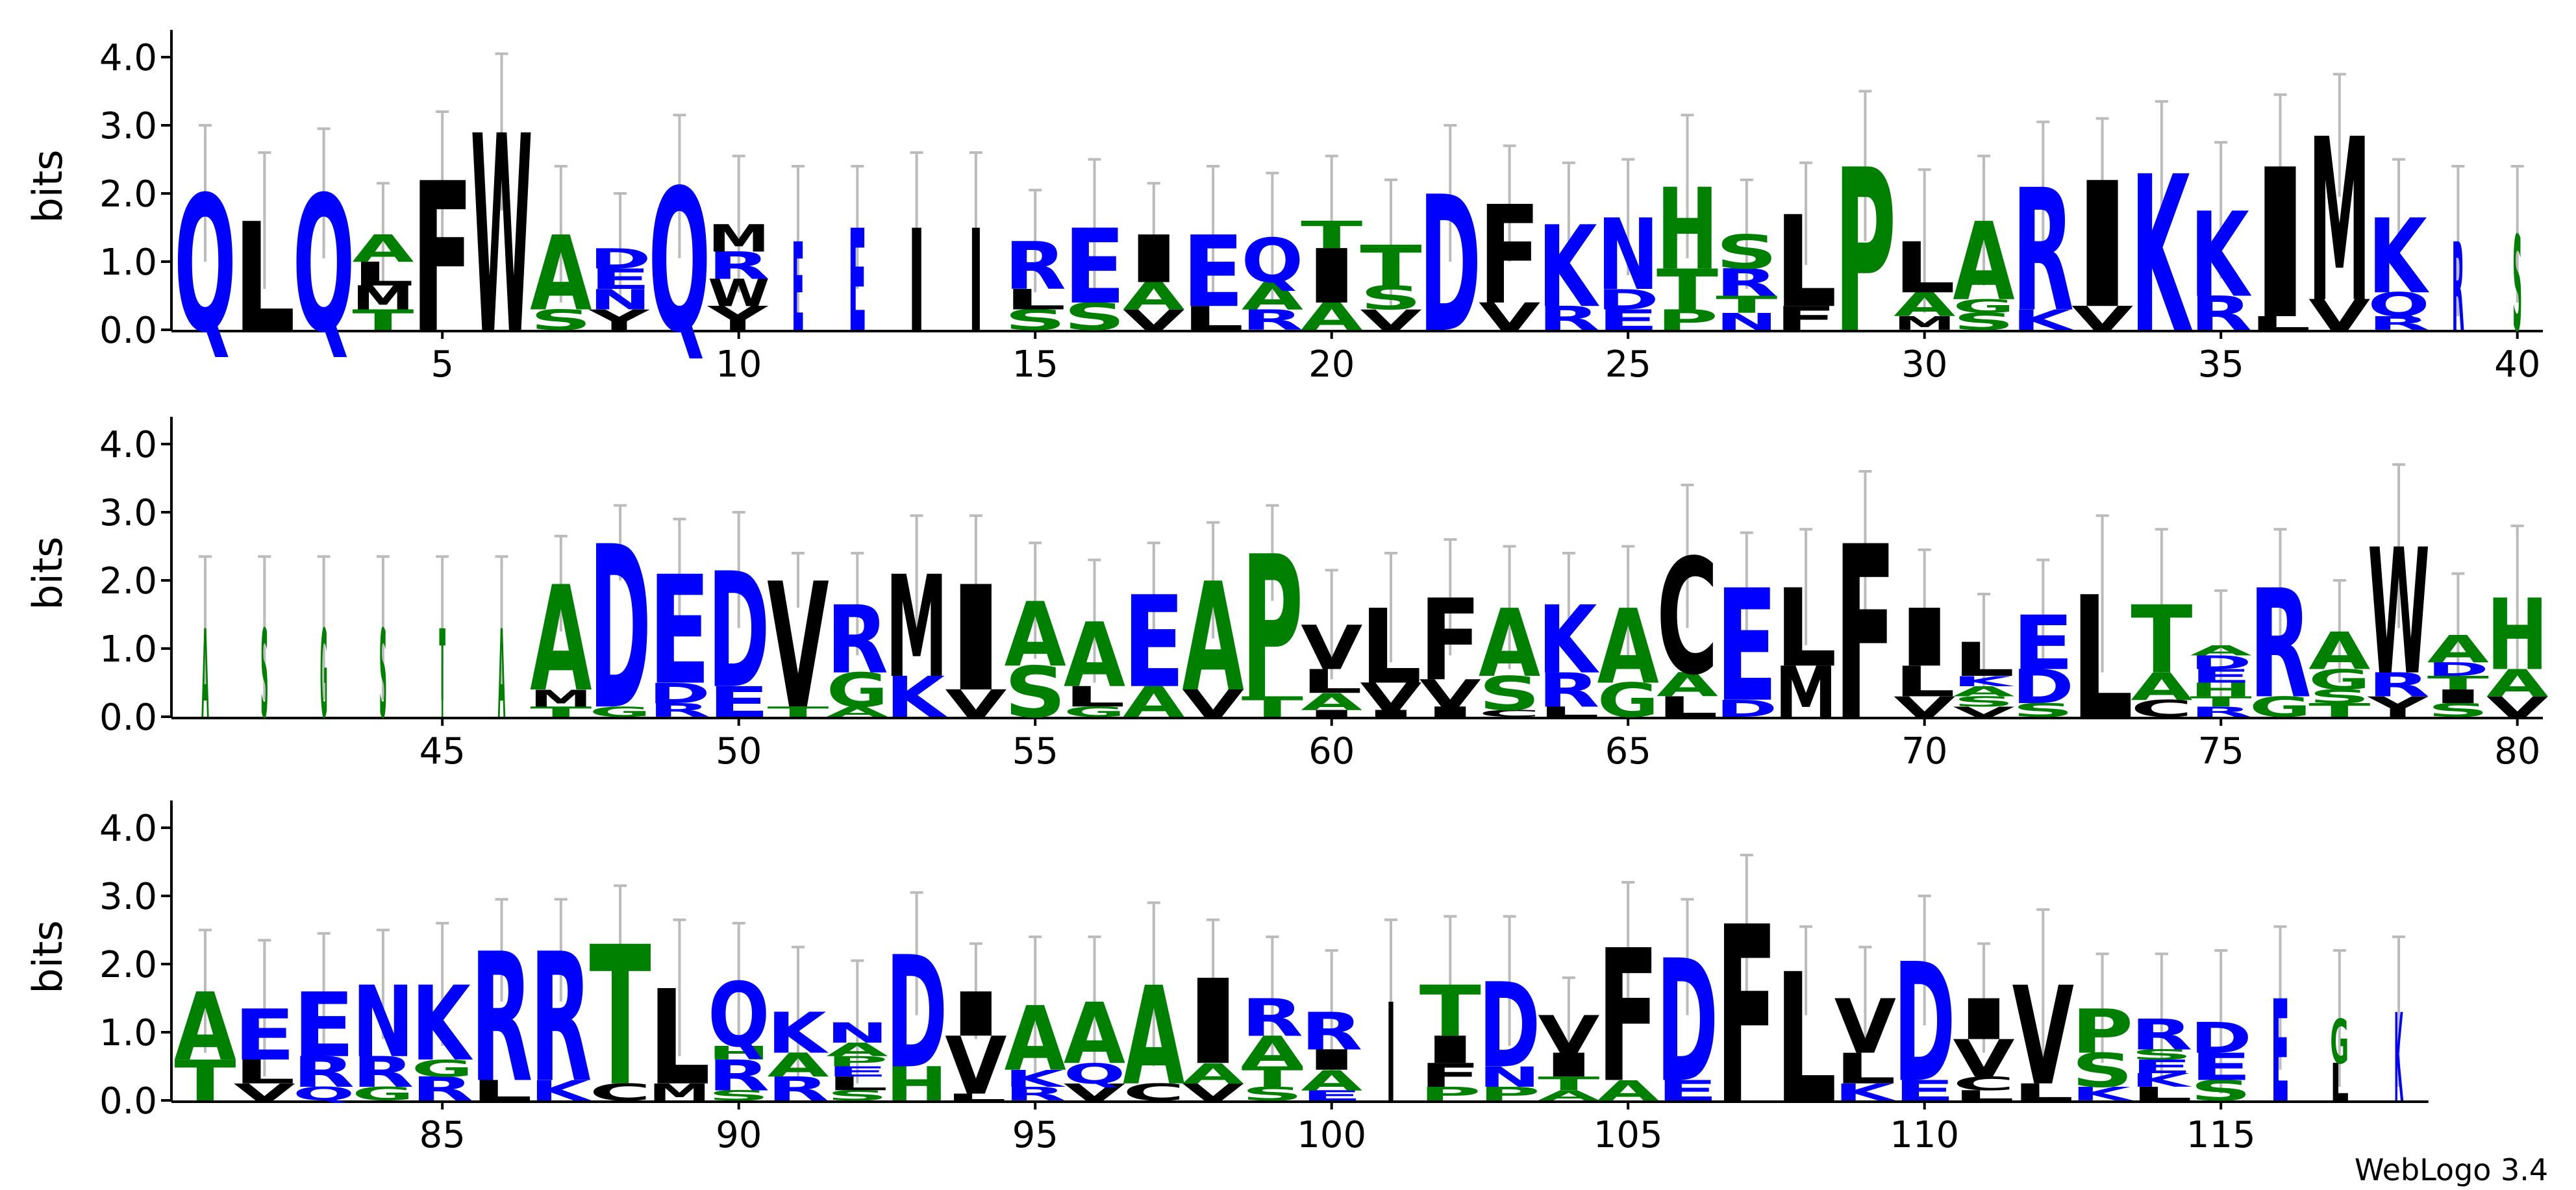 The width and height of the screenshot is (2576, 1190). I want to click on logo-letter-group: F, so click(1450, 1076).